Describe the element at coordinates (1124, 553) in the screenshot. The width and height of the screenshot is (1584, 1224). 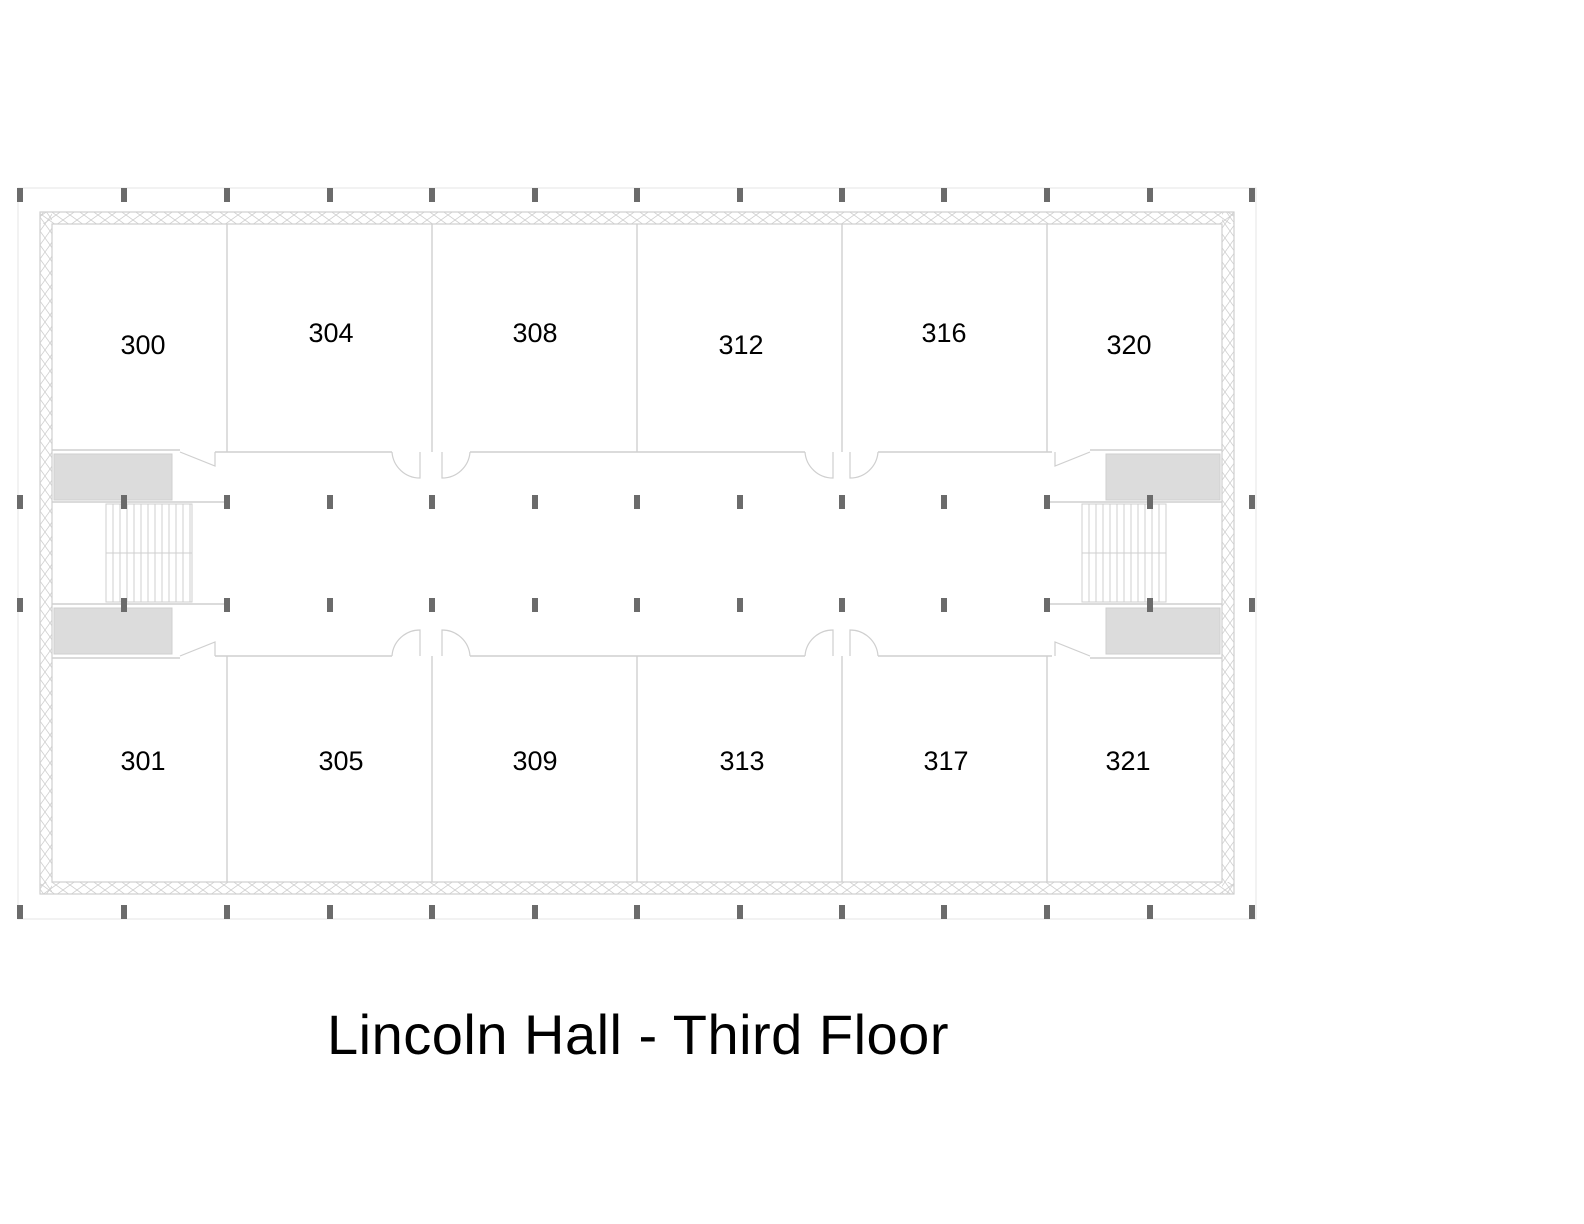
I see `stairs-right` at that location.